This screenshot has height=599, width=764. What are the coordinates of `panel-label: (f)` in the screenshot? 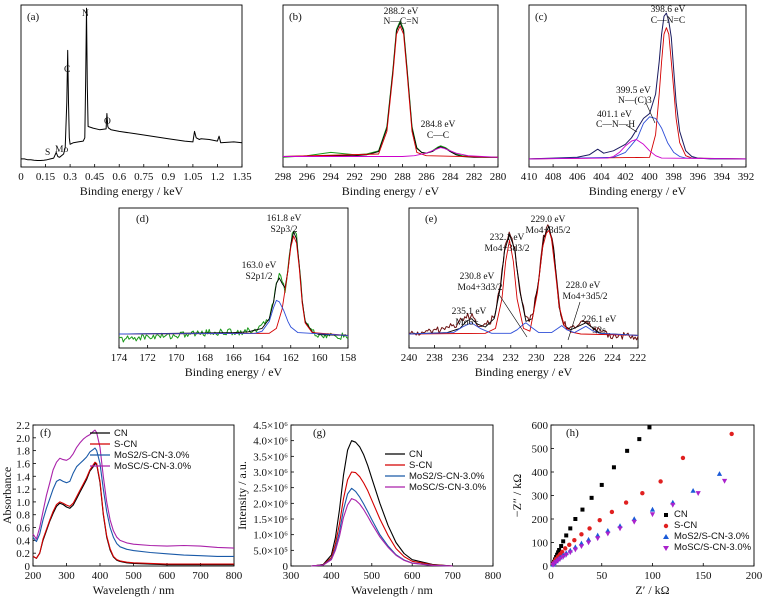 It's located at (45, 433).